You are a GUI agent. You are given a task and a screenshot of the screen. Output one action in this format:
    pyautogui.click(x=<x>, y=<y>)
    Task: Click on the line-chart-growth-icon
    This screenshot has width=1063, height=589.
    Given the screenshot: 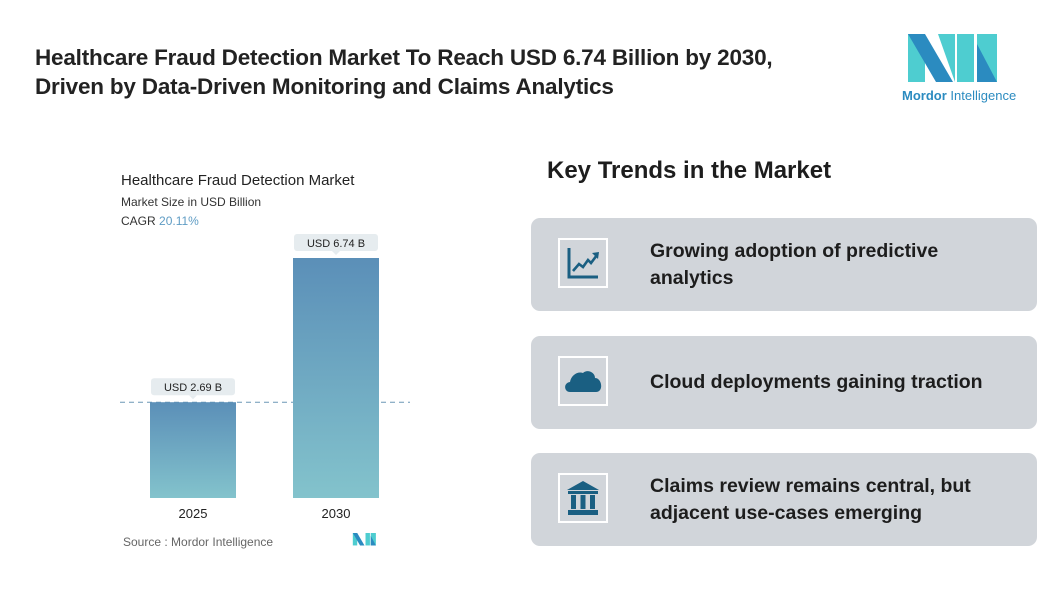 What is the action you would take?
    pyautogui.click(x=583, y=263)
    